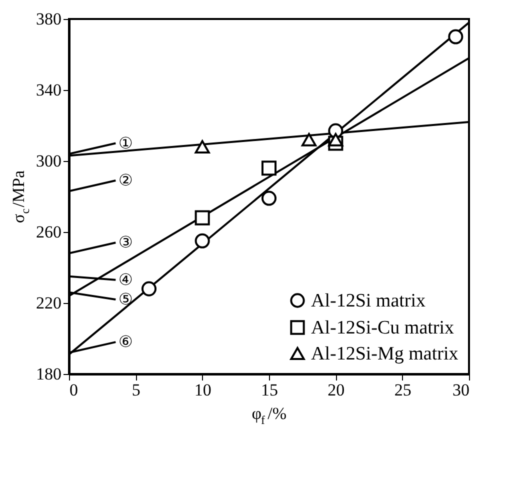  Describe the element at coordinates (136, 390) in the screenshot. I see `x-tick-label: 5` at that location.